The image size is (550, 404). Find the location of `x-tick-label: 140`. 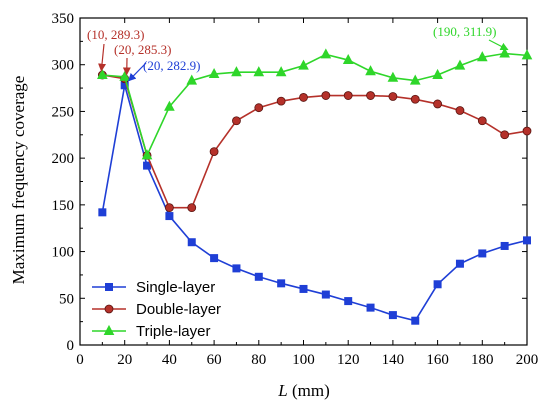

x-tick-label: 140 is located at coordinates (393, 360).